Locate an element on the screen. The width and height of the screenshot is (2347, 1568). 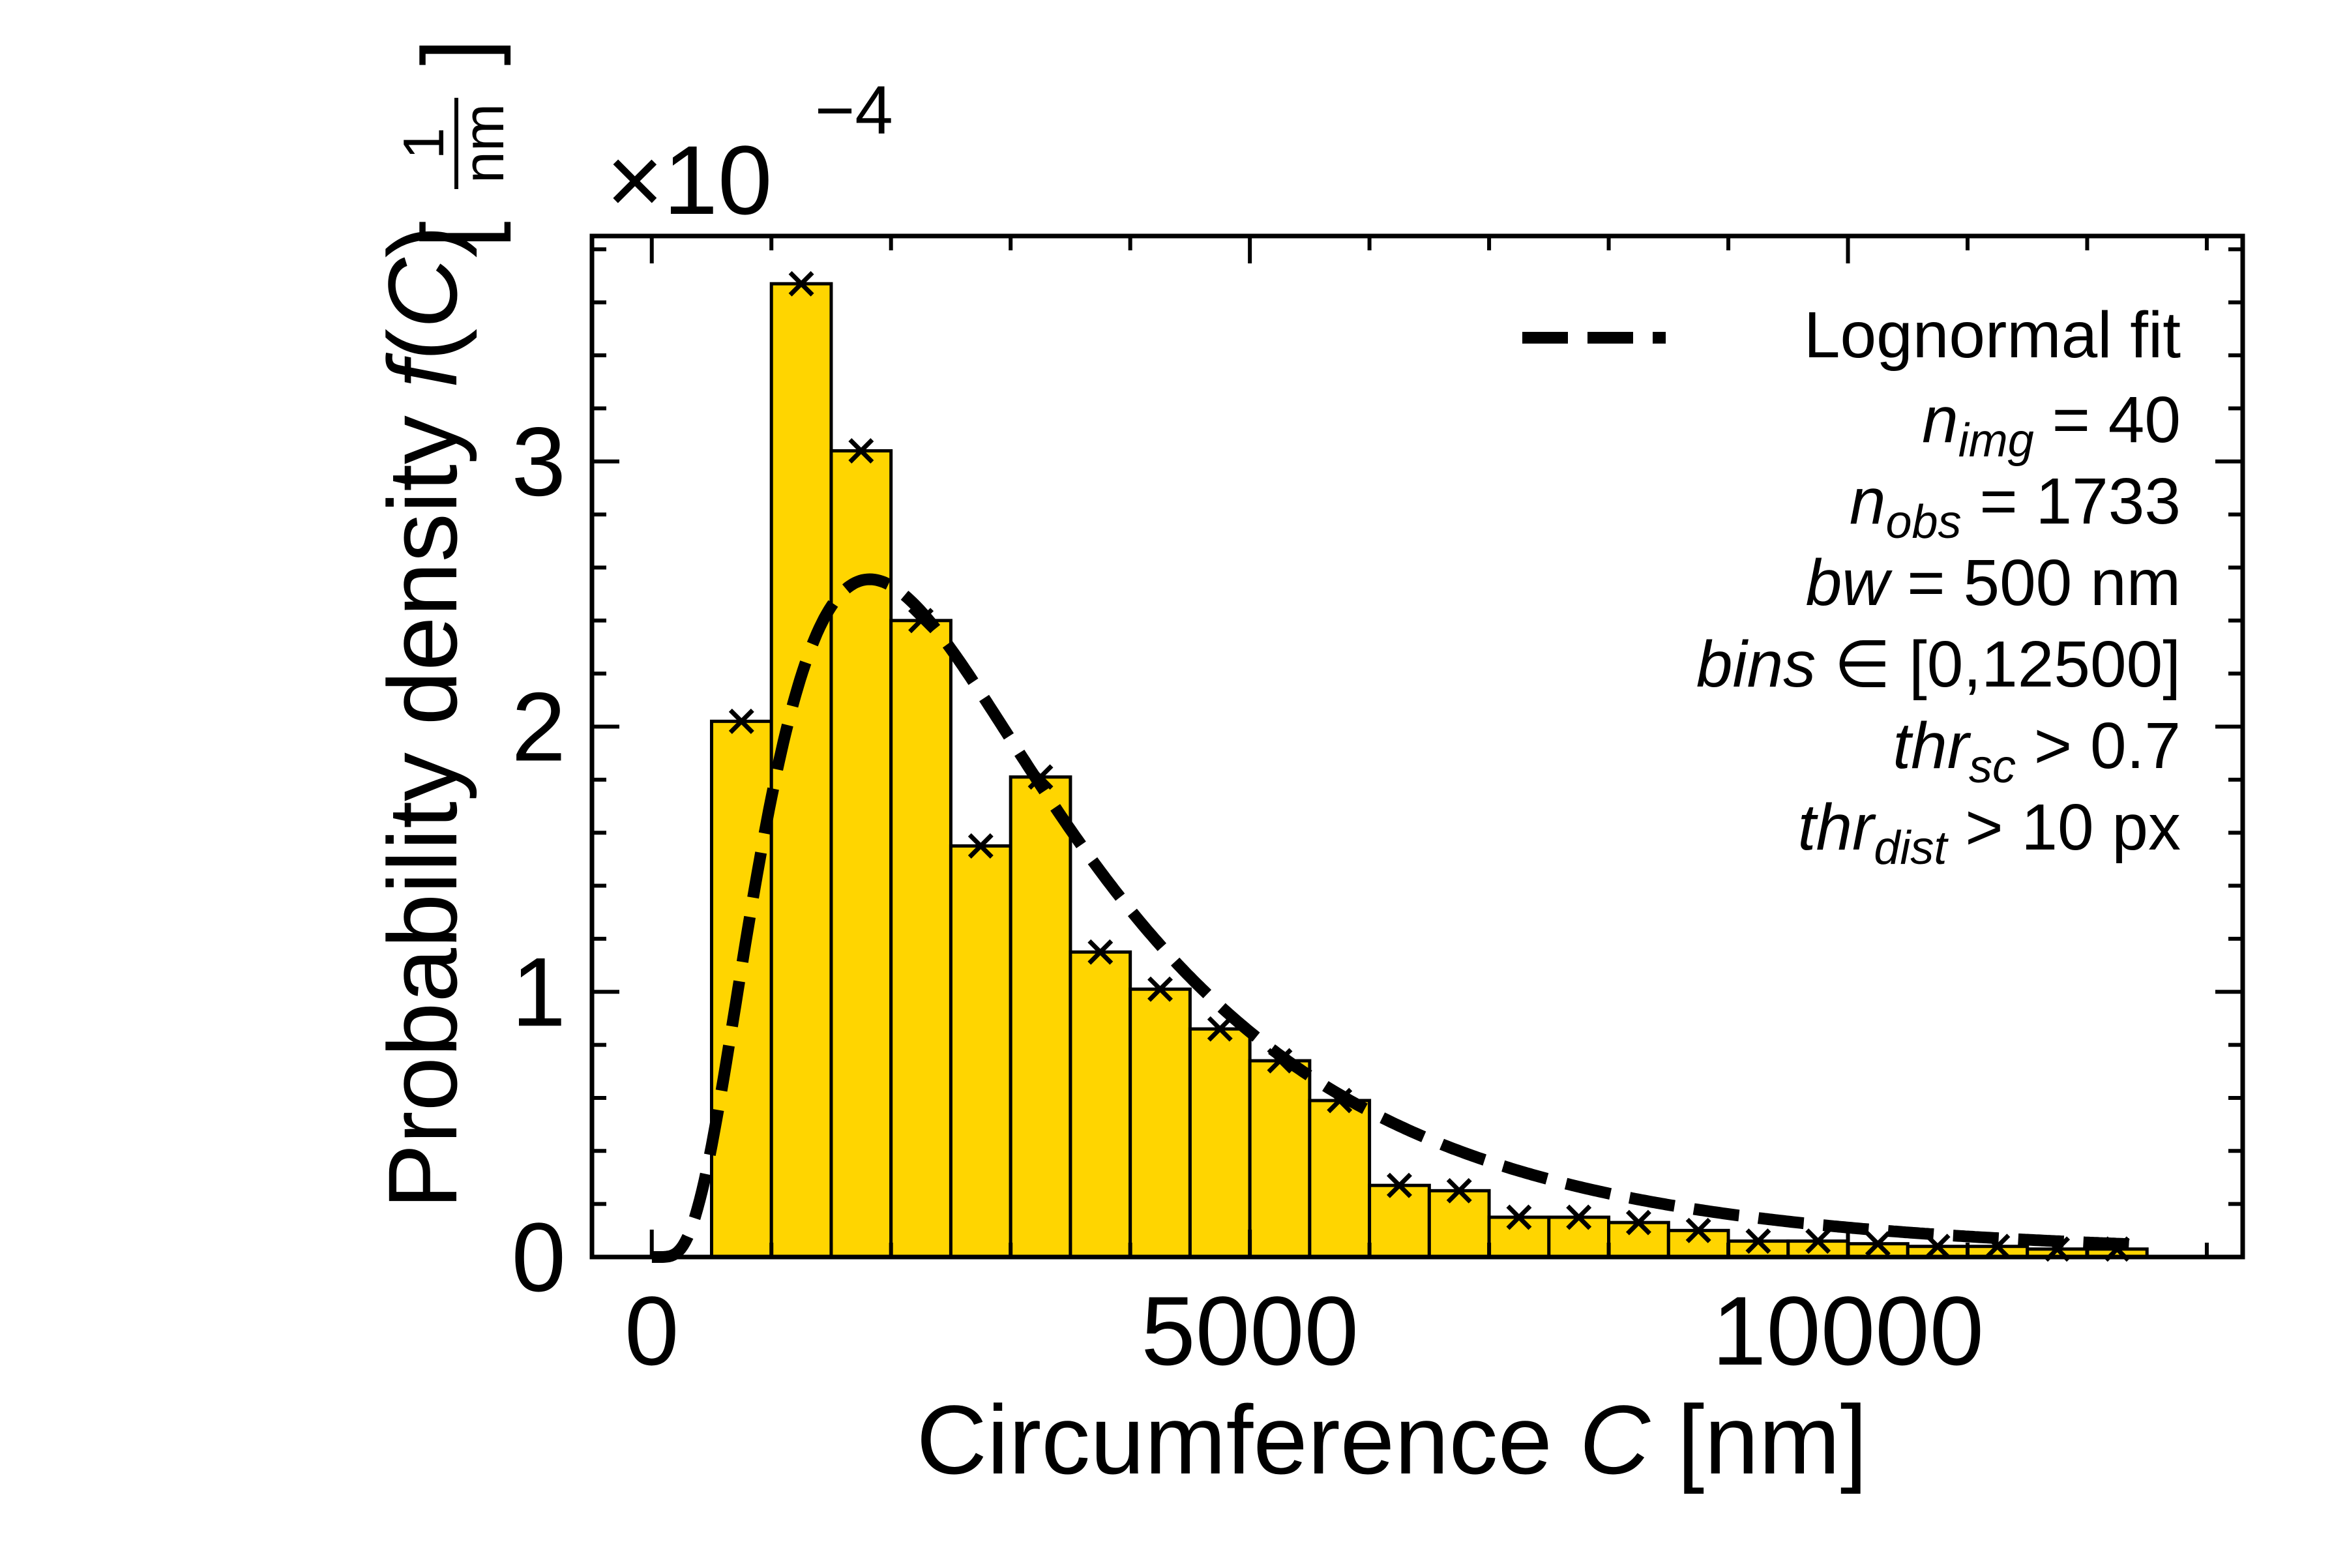
y-axis-label: Probability density f(C) is located at coordinates (422, 717).